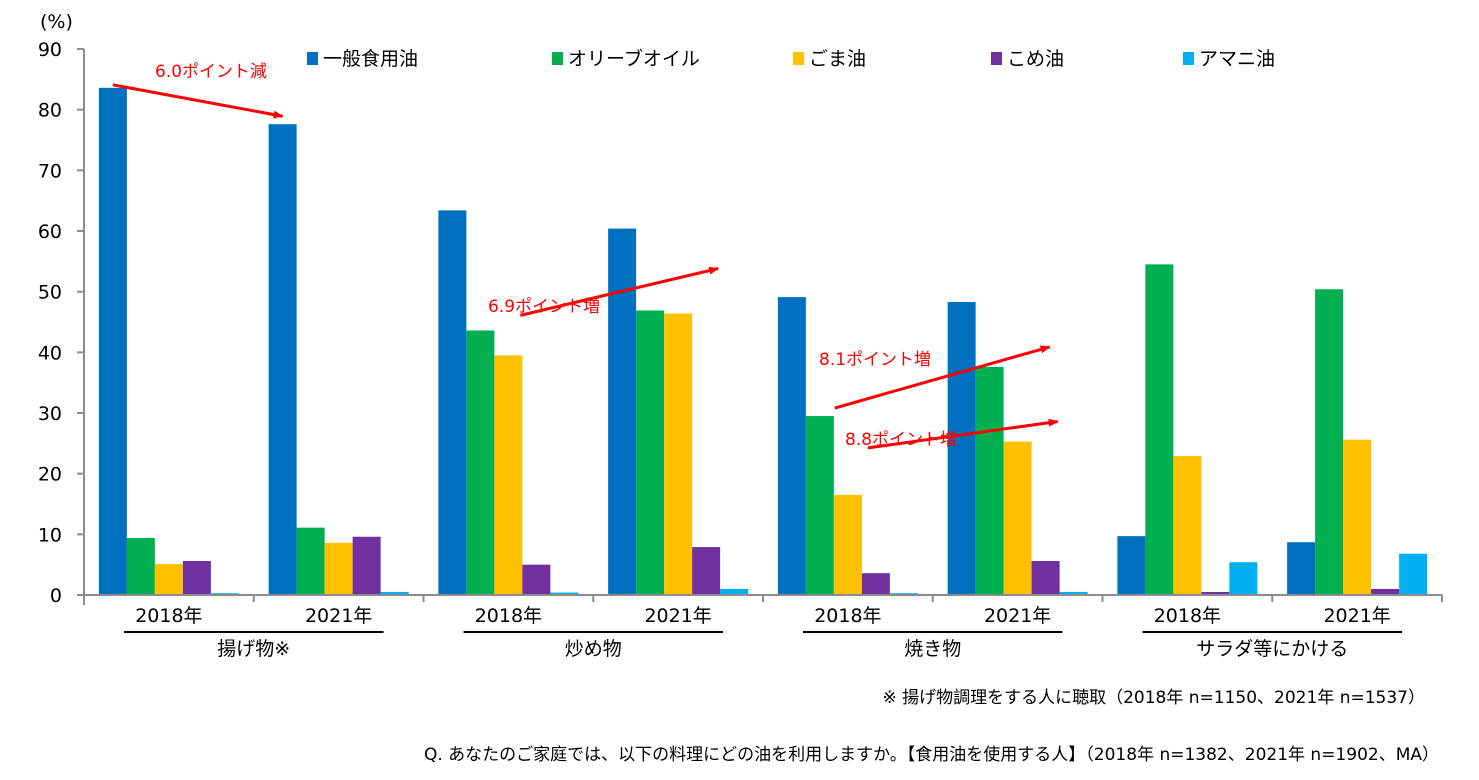 This screenshot has height=780, width=1479. What do you see at coordinates (50, 475) in the screenshot?
I see `y-tick-label: 20` at bounding box center [50, 475].